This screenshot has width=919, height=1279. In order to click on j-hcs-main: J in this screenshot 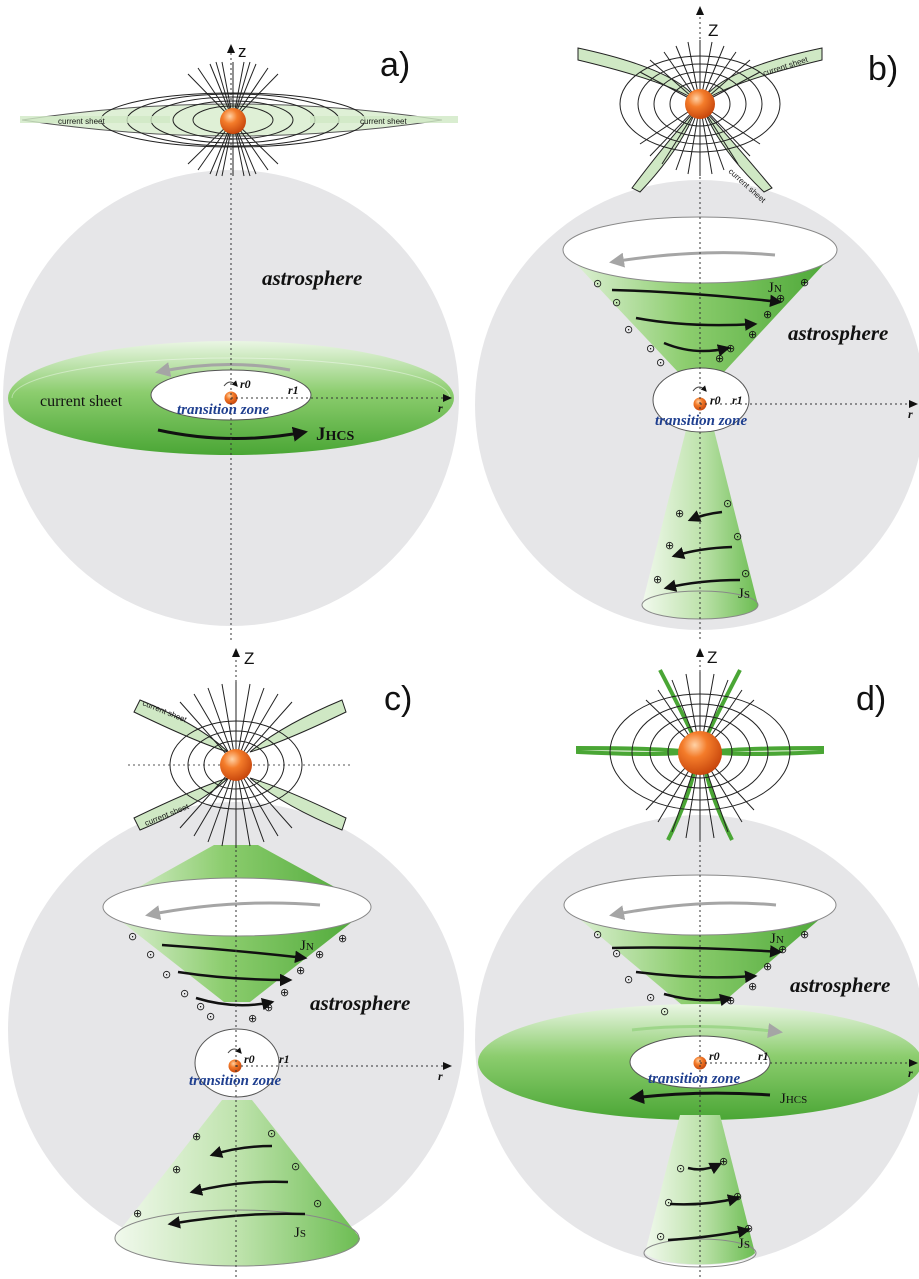, I will do `click(321, 434)`.